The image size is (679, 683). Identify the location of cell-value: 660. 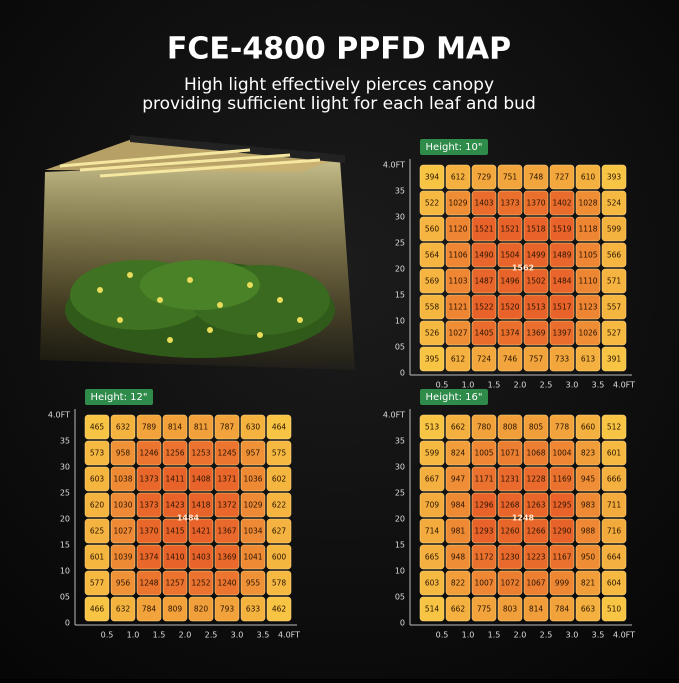
(588, 427).